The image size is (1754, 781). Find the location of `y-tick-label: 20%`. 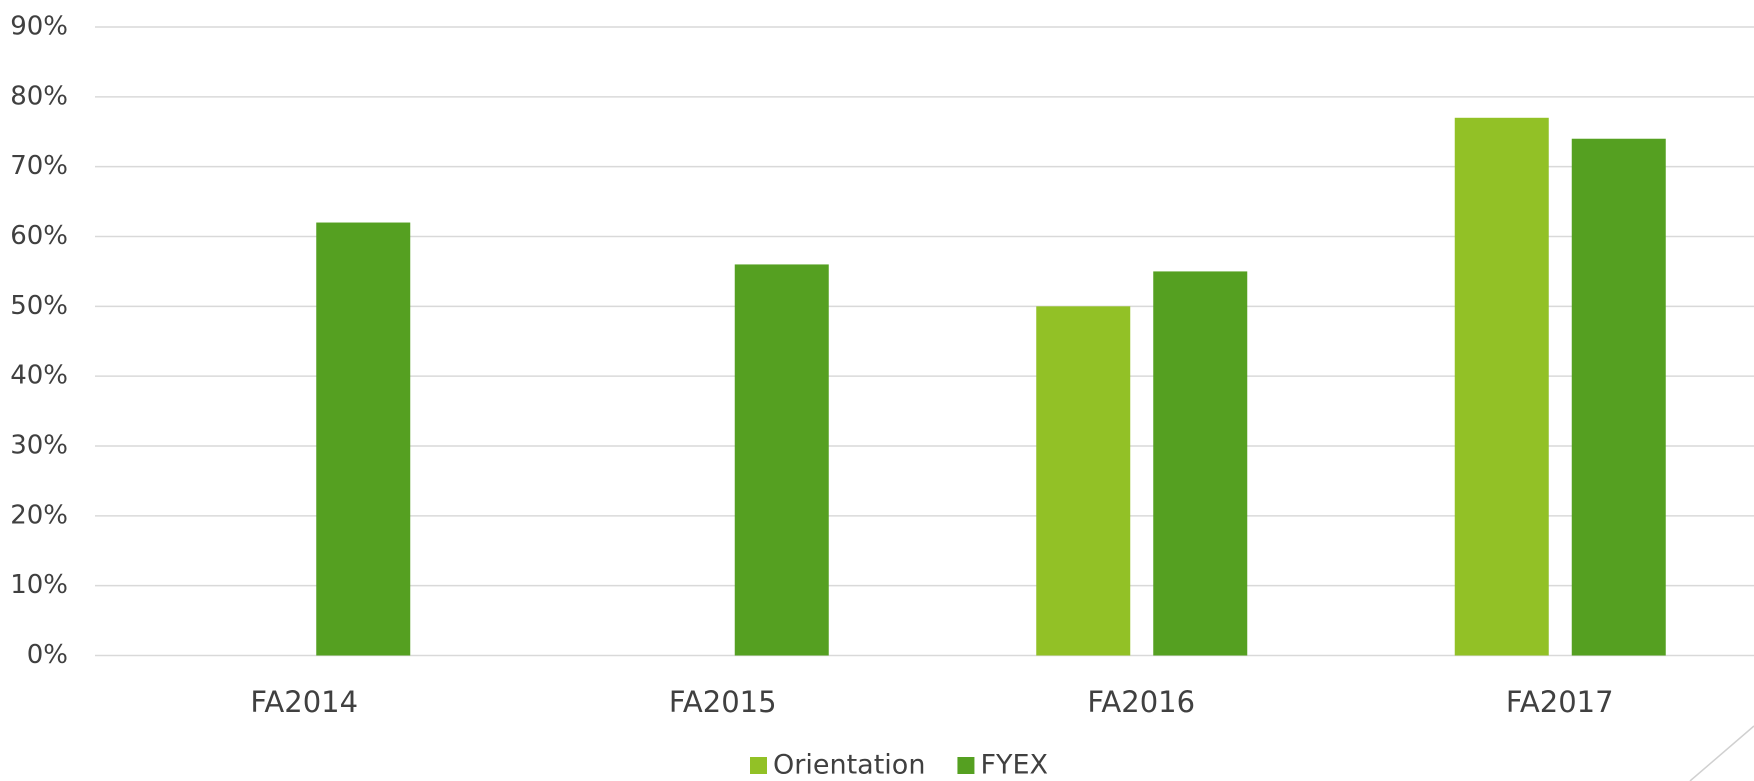

y-tick-label: 20% is located at coordinates (39, 515).